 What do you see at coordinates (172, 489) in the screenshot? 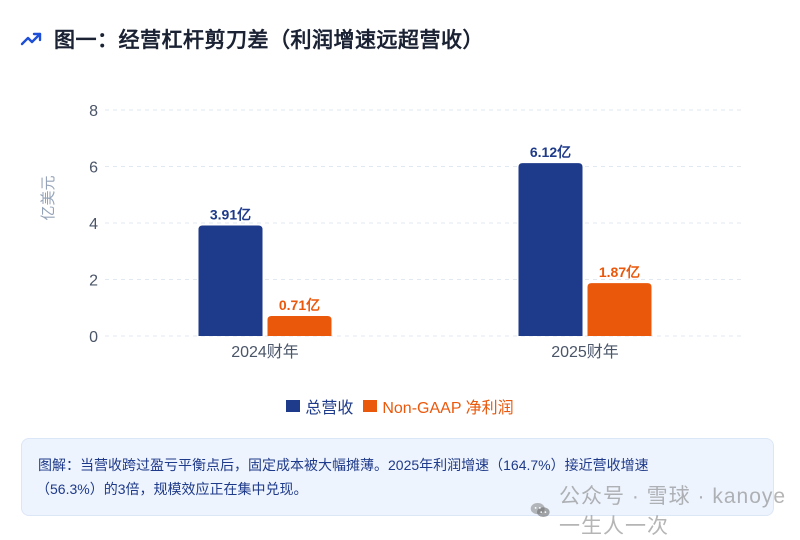
I see `note-line-2: （56.3%）的3倍，规模效应正在集中兑现。` at bounding box center [172, 489].